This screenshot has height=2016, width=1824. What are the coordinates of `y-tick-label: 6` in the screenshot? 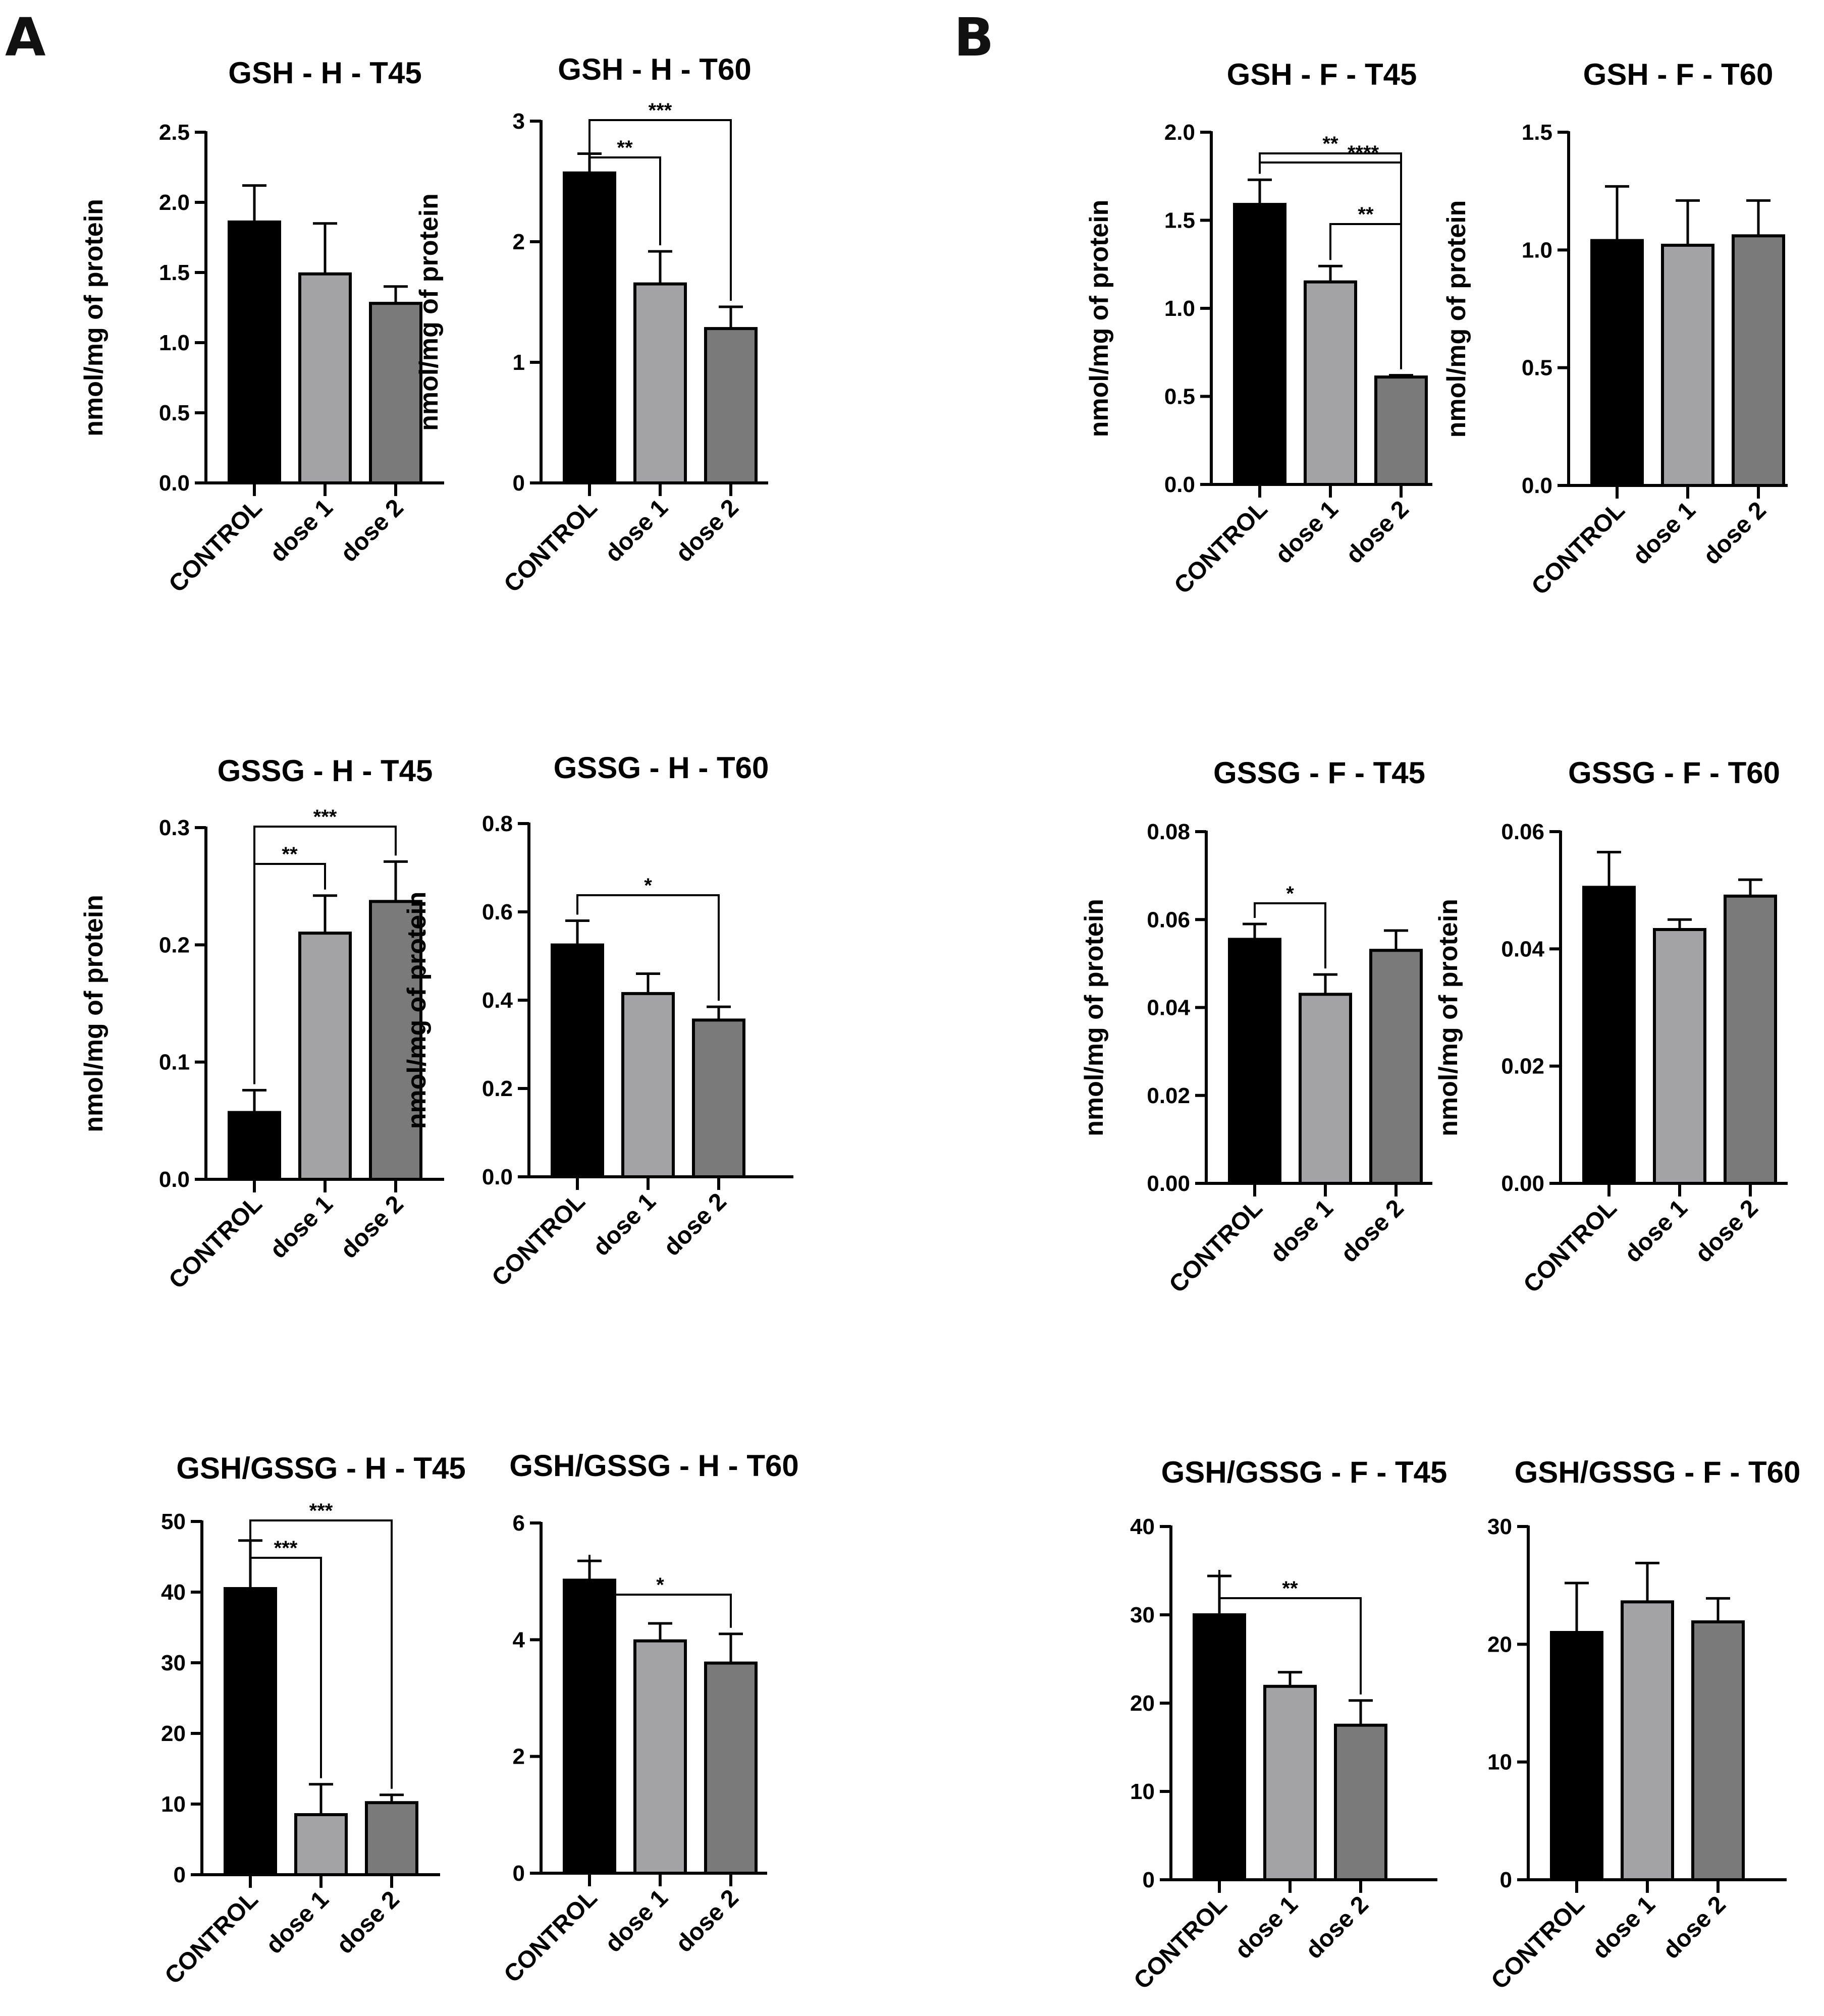 It's located at (519, 1524).